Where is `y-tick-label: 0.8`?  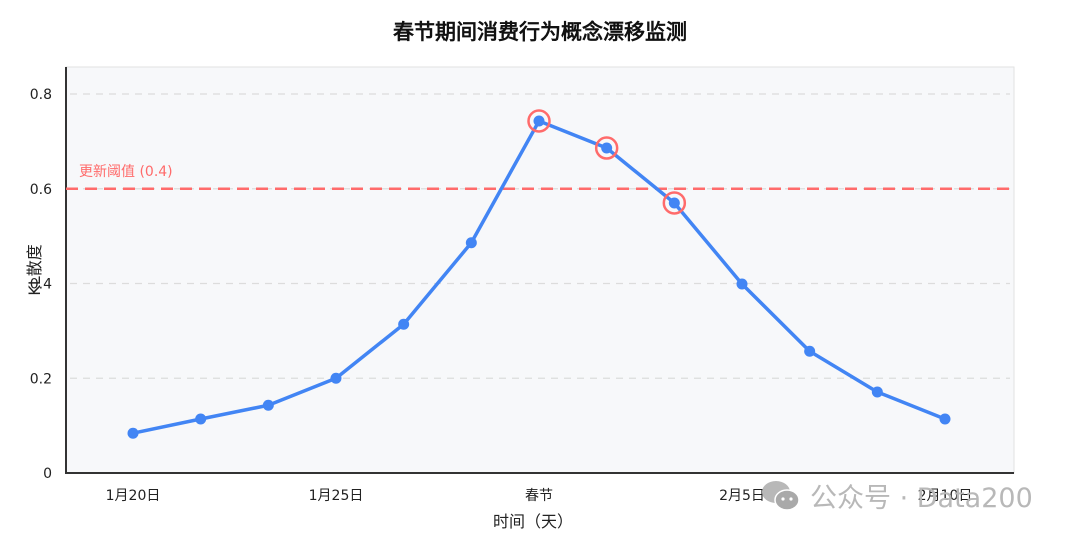 y-tick-label: 0.8 is located at coordinates (41, 95).